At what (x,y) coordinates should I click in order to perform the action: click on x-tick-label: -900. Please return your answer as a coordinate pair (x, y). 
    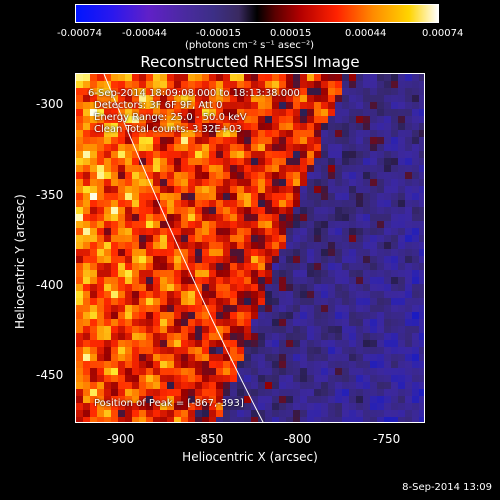
    Looking at the image, I should click on (121, 439).